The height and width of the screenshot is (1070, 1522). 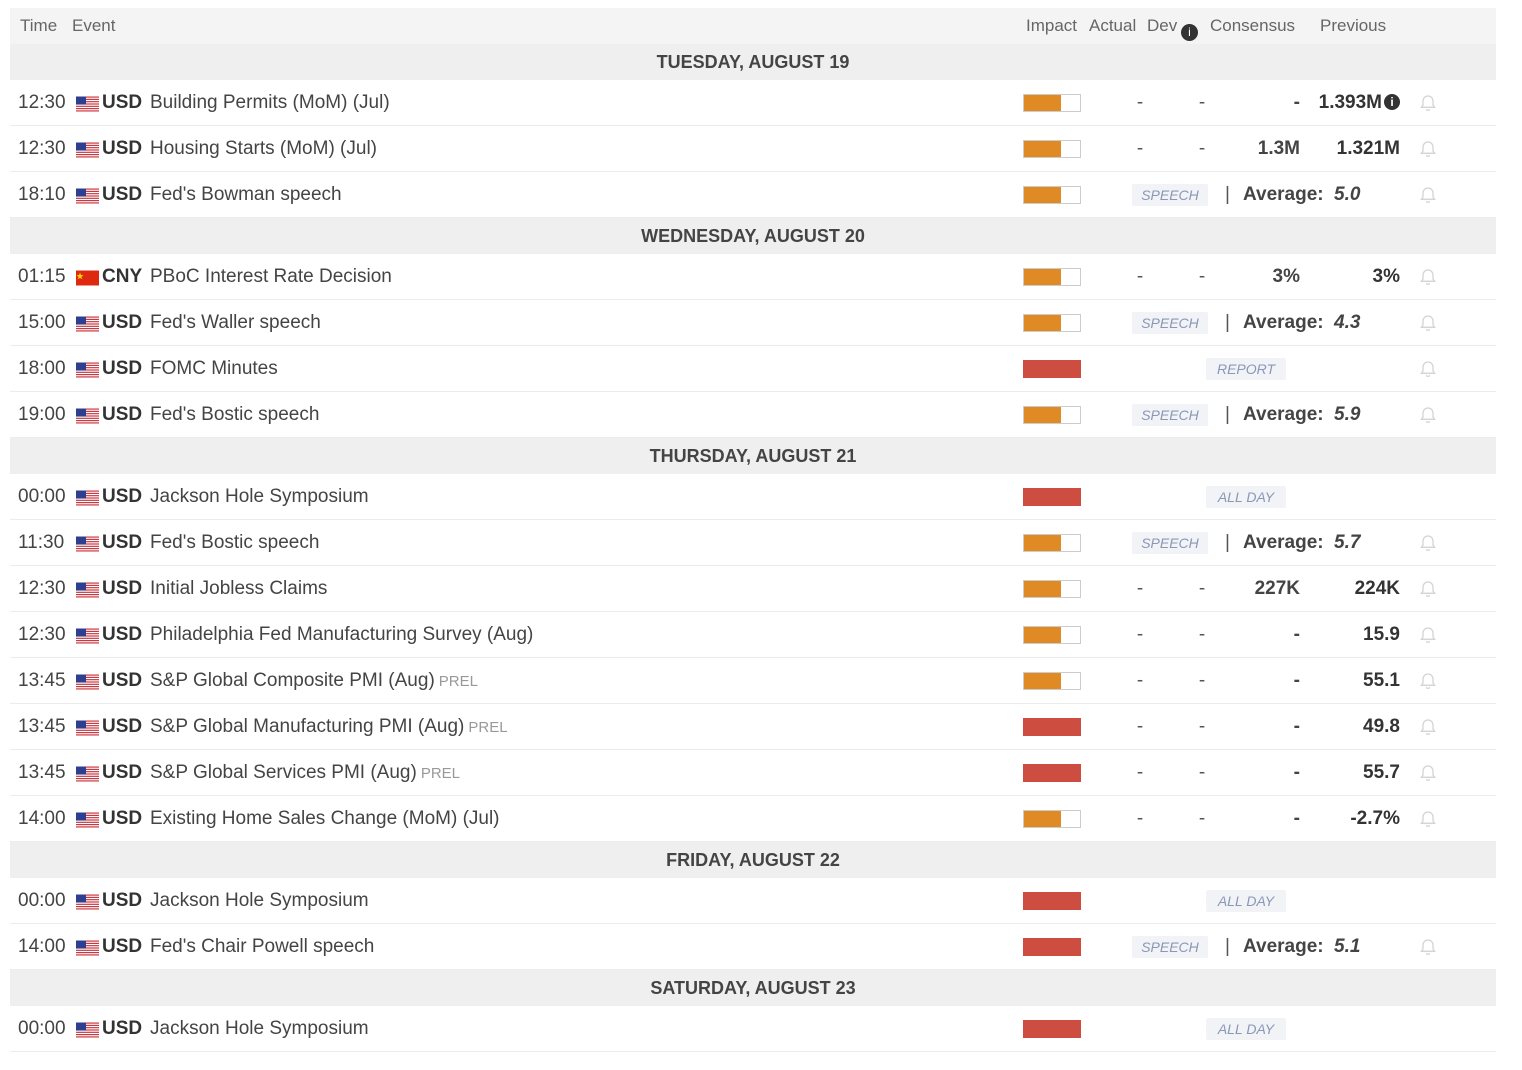 I want to click on previous-value: 49.8, so click(x=1381, y=727).